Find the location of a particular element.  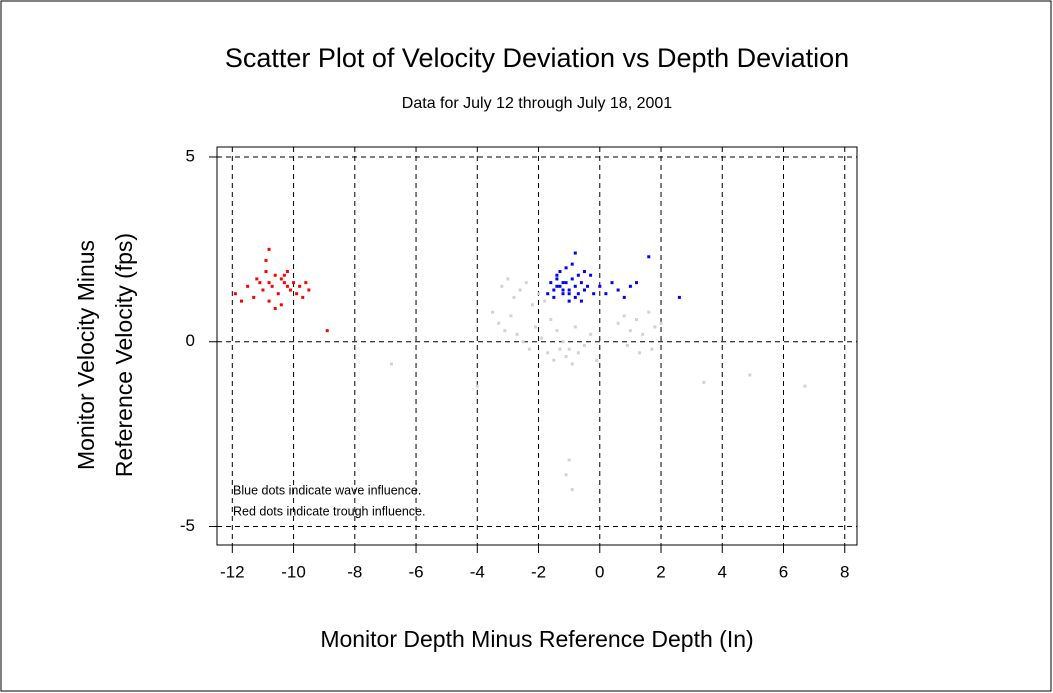

chart-subtitle: Data for July 12 through July 18, 2001 is located at coordinates (537, 103).